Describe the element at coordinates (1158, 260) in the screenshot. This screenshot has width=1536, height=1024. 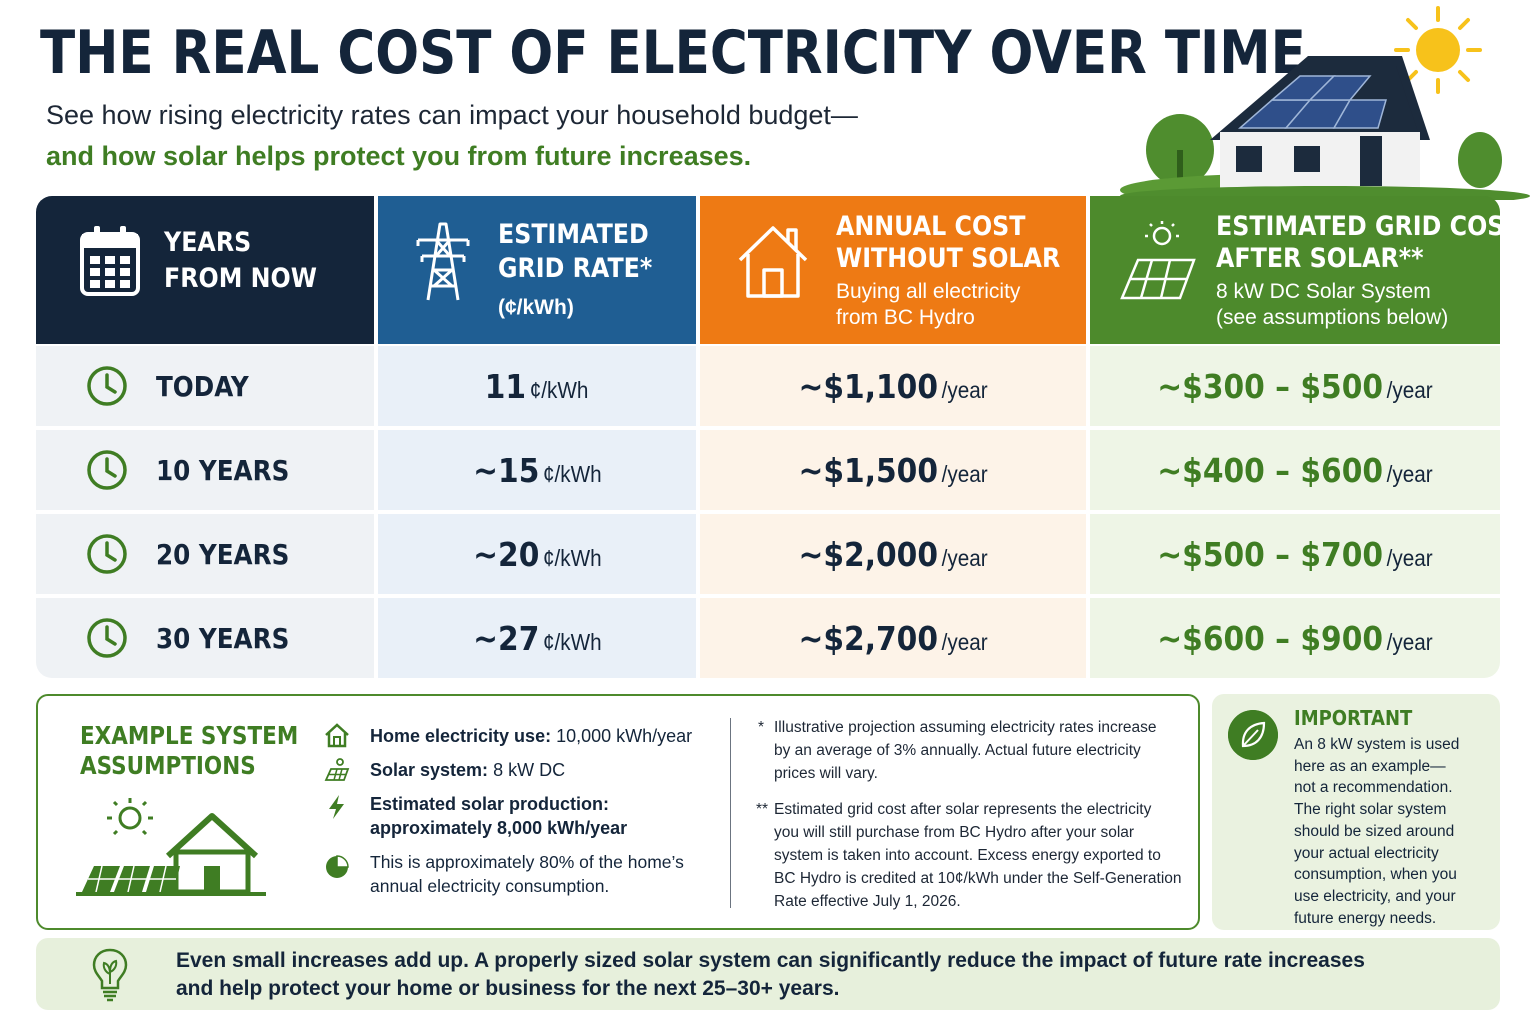
I see `solar-panel-icon` at that location.